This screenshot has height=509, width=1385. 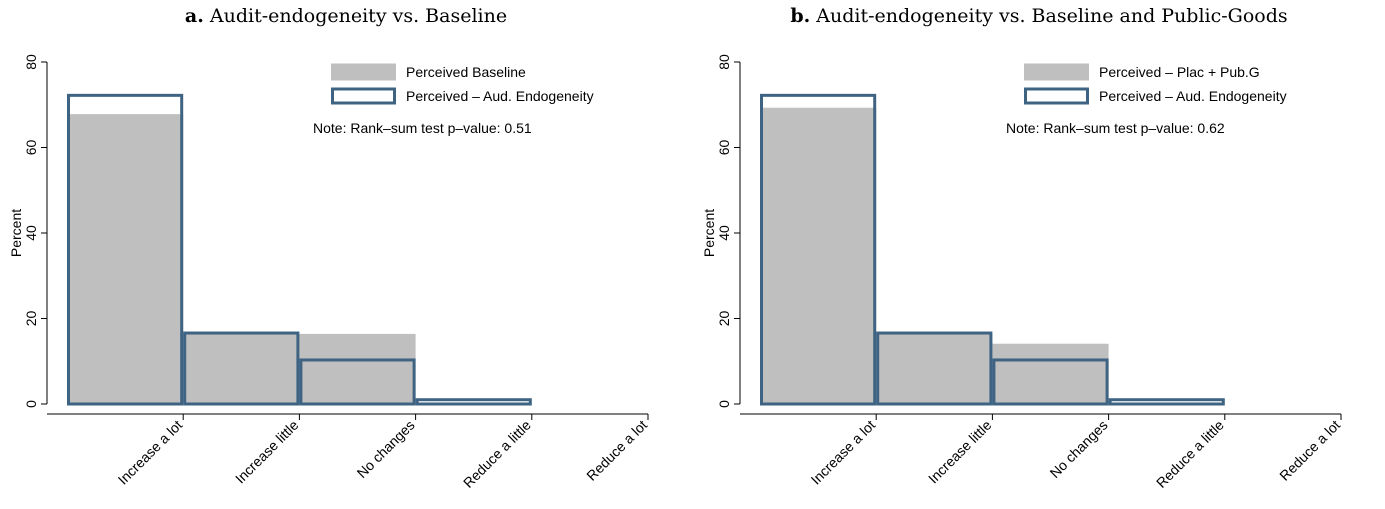 I want to click on panel-title: Audit-endogeneity vs. Baseline, so click(x=355, y=16).